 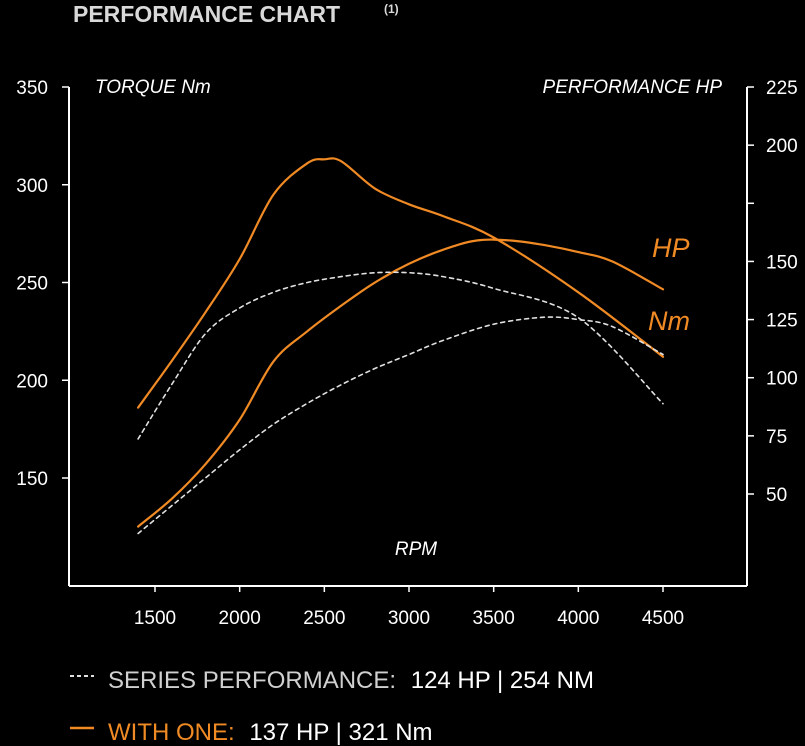 I want to click on nm-series-label: Nm, so click(x=669, y=321).